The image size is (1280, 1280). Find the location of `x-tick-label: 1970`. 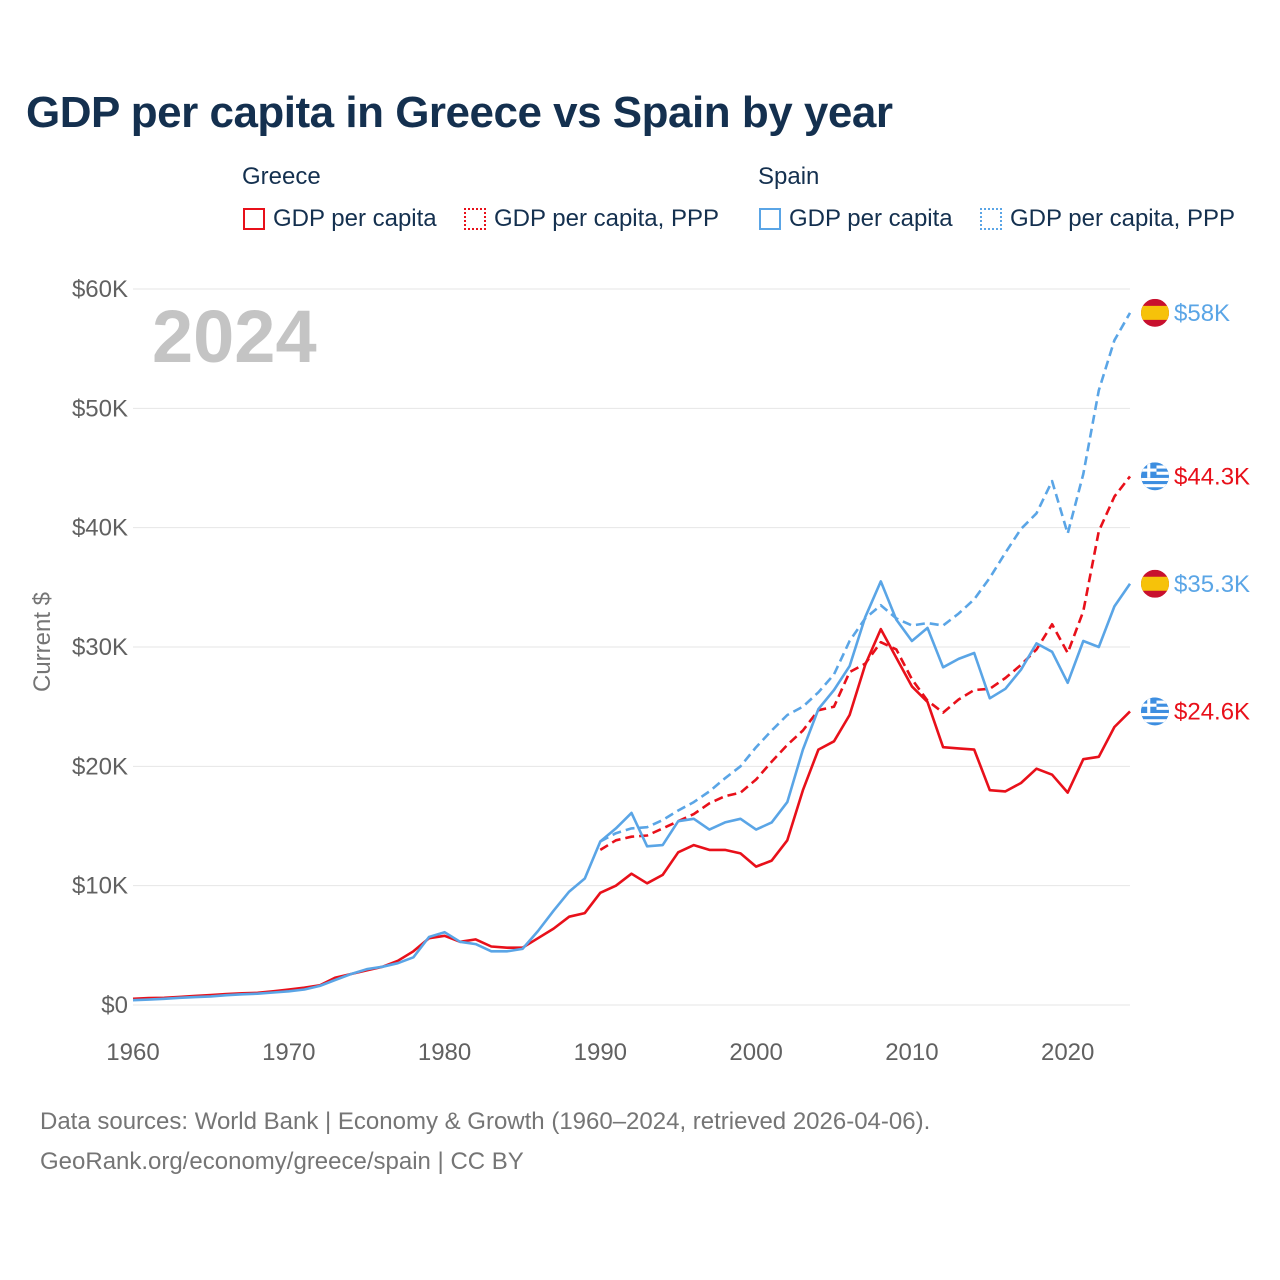

x-tick-label: 1970 is located at coordinates (288, 1052).